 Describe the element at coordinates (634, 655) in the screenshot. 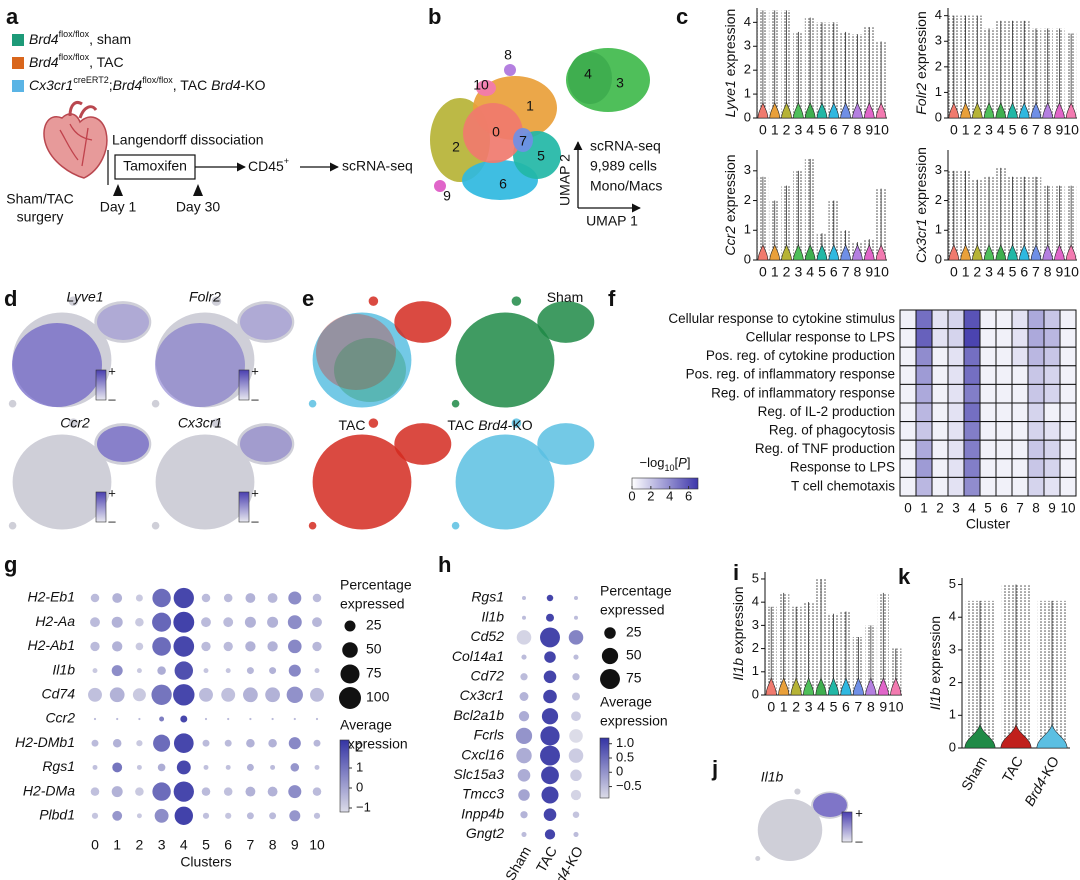

I see `size-legend-label: 50` at that location.